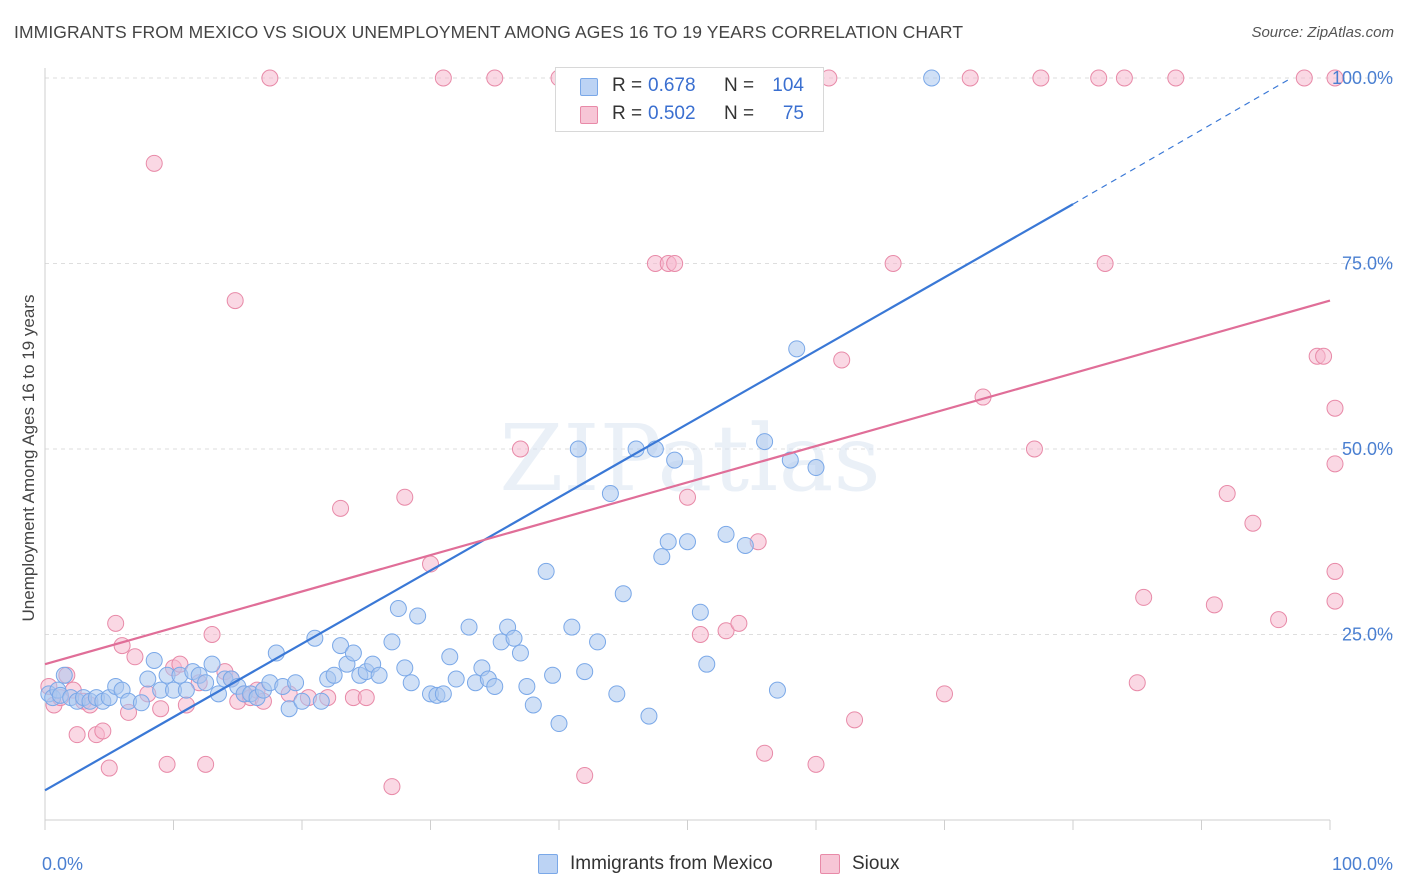 The width and height of the screenshot is (1406, 892). I want to click on legend-n-value: 104, so click(788, 85).